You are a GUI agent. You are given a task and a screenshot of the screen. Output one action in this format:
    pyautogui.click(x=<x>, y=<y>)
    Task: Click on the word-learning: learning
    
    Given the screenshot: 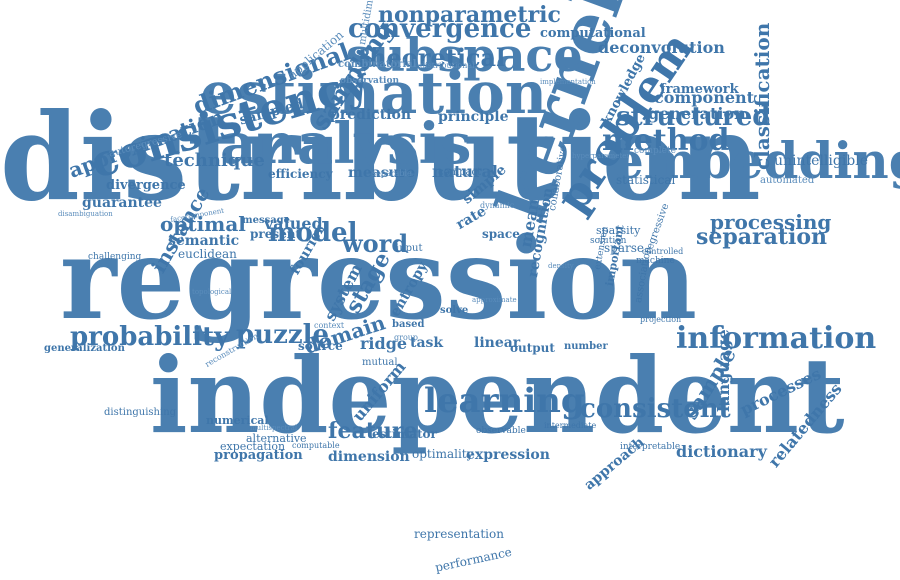 What is the action you would take?
    pyautogui.click(x=504, y=401)
    